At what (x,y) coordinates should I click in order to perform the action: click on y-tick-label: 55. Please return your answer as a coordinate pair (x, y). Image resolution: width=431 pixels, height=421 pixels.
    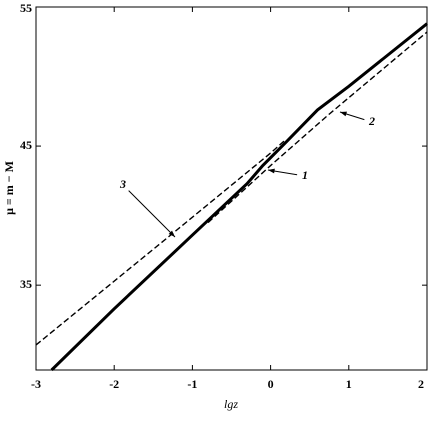
    Looking at the image, I should click on (26, 8).